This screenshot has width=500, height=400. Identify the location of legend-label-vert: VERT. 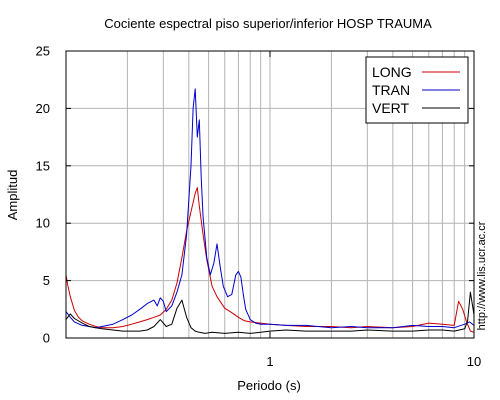
(391, 108).